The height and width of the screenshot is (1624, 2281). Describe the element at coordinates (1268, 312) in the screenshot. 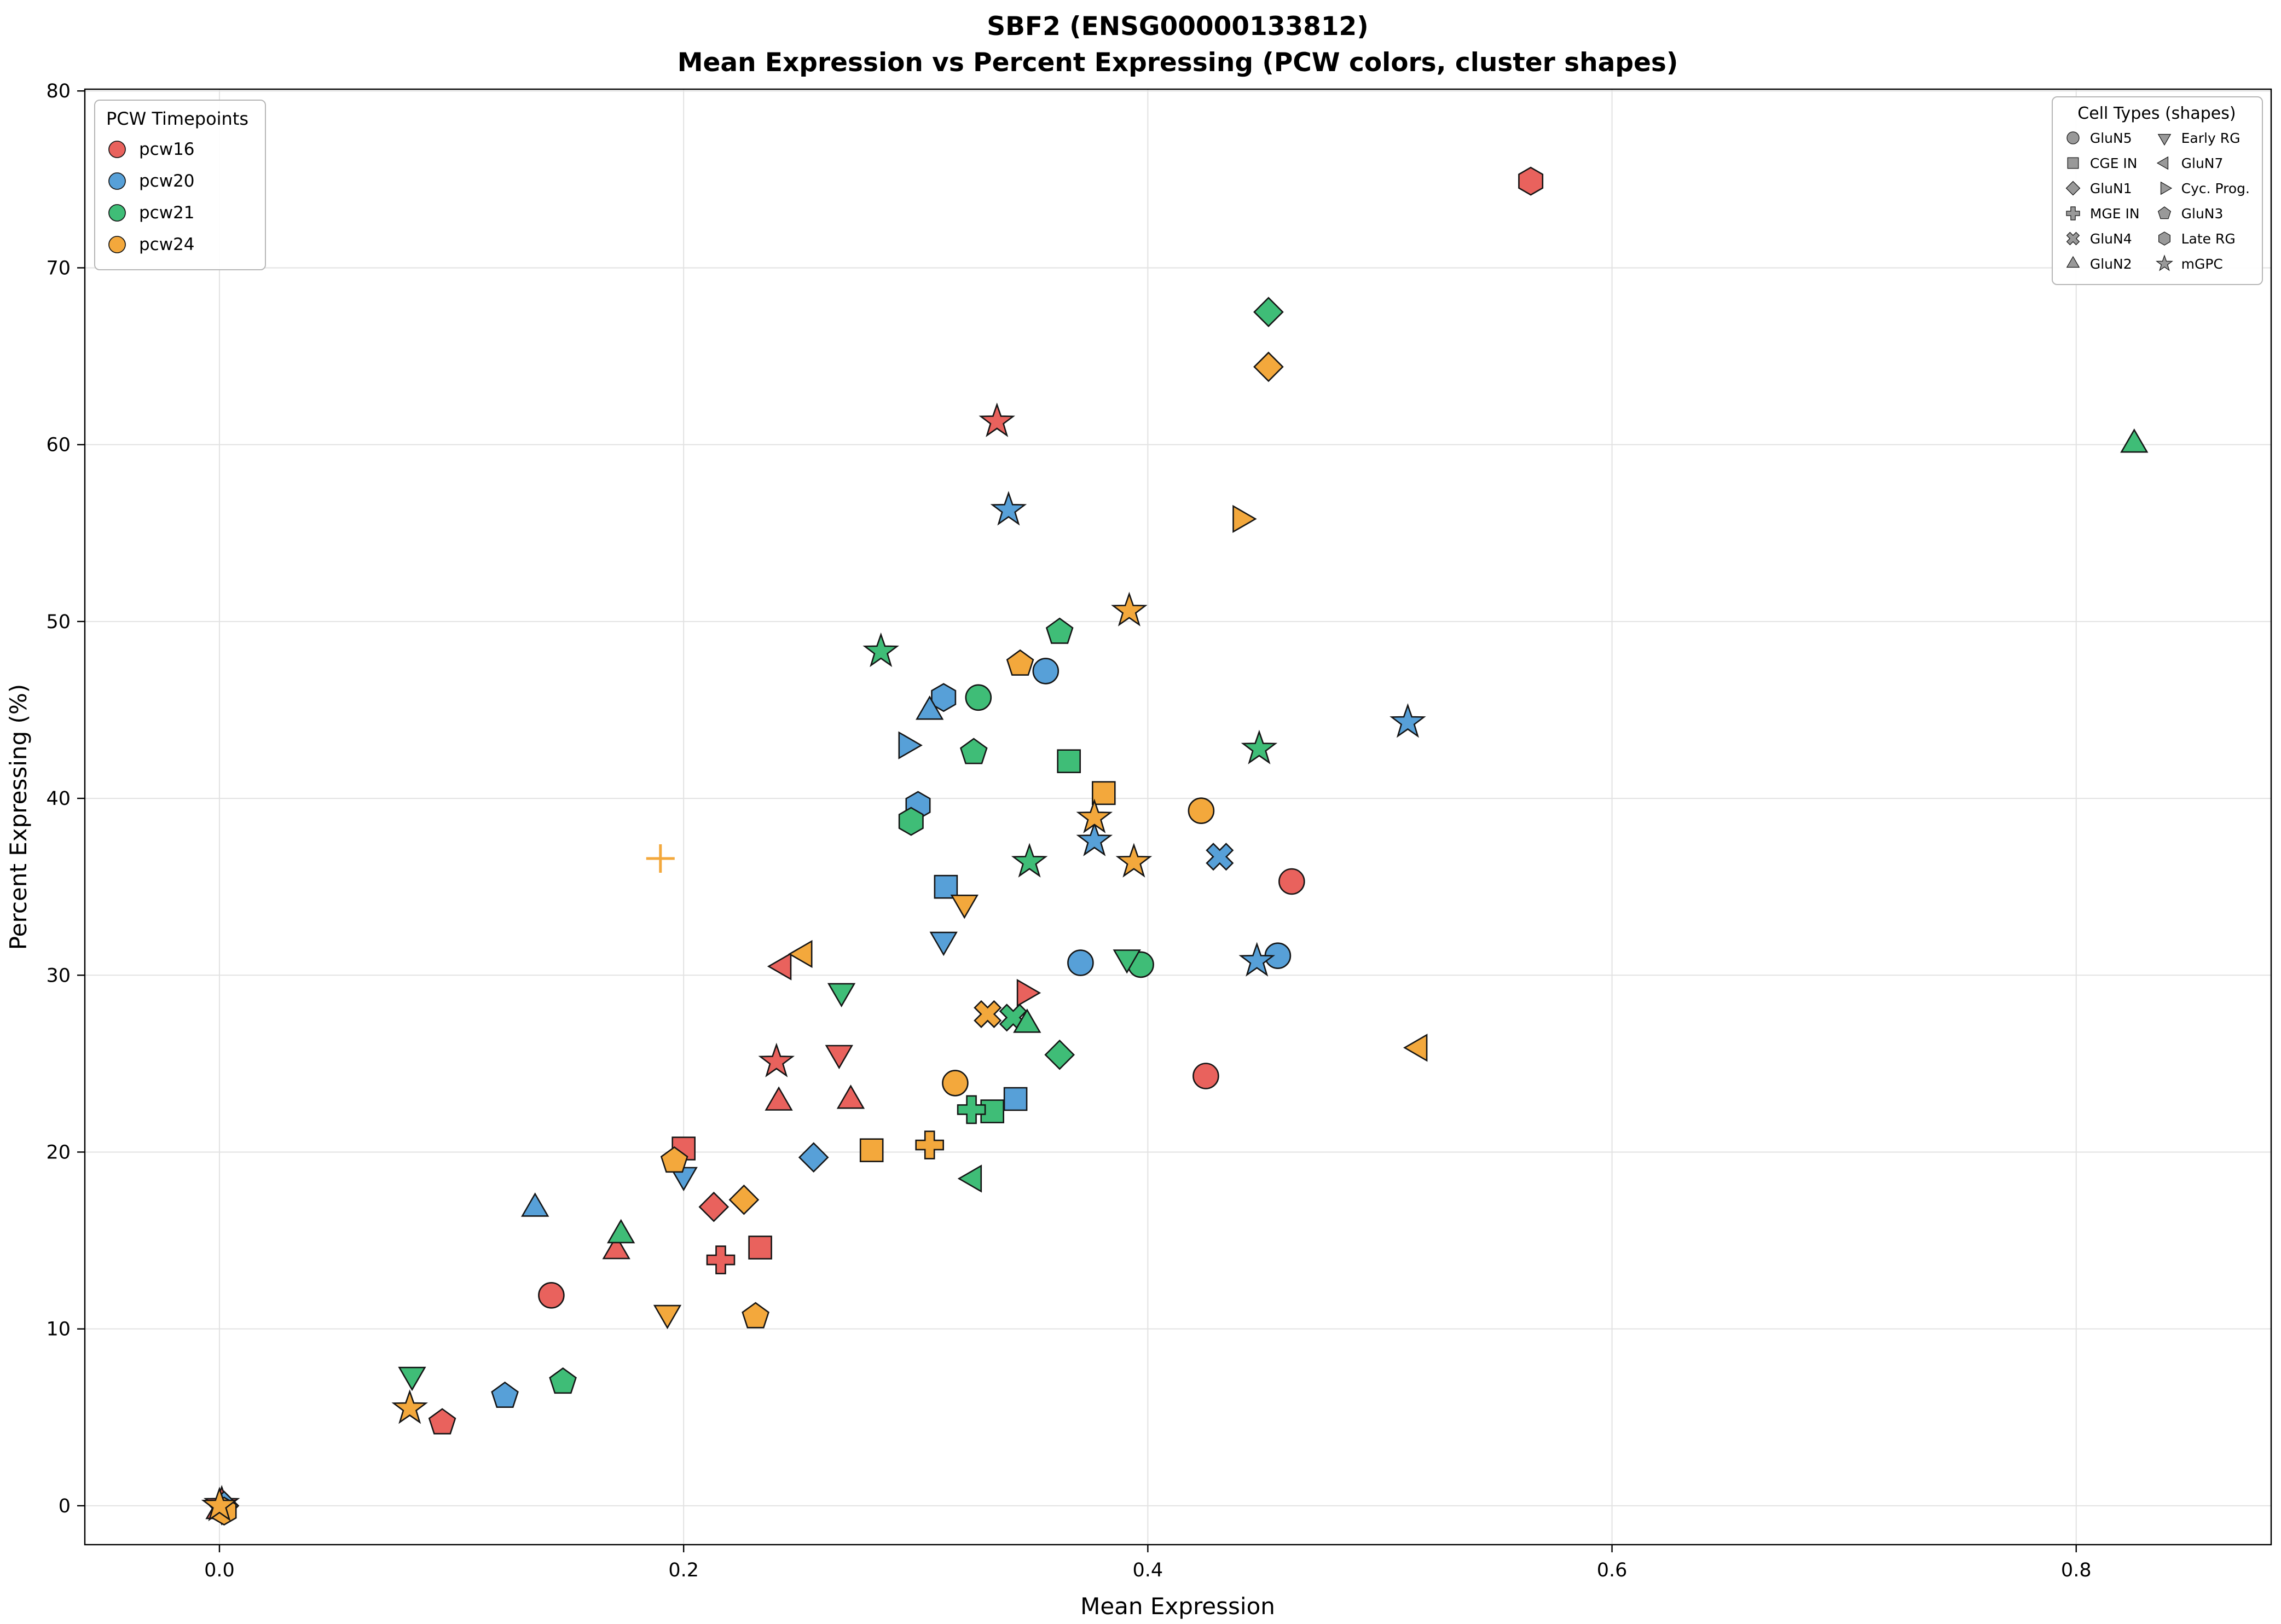

I see `scatter-point-pcw21-diamond` at that location.